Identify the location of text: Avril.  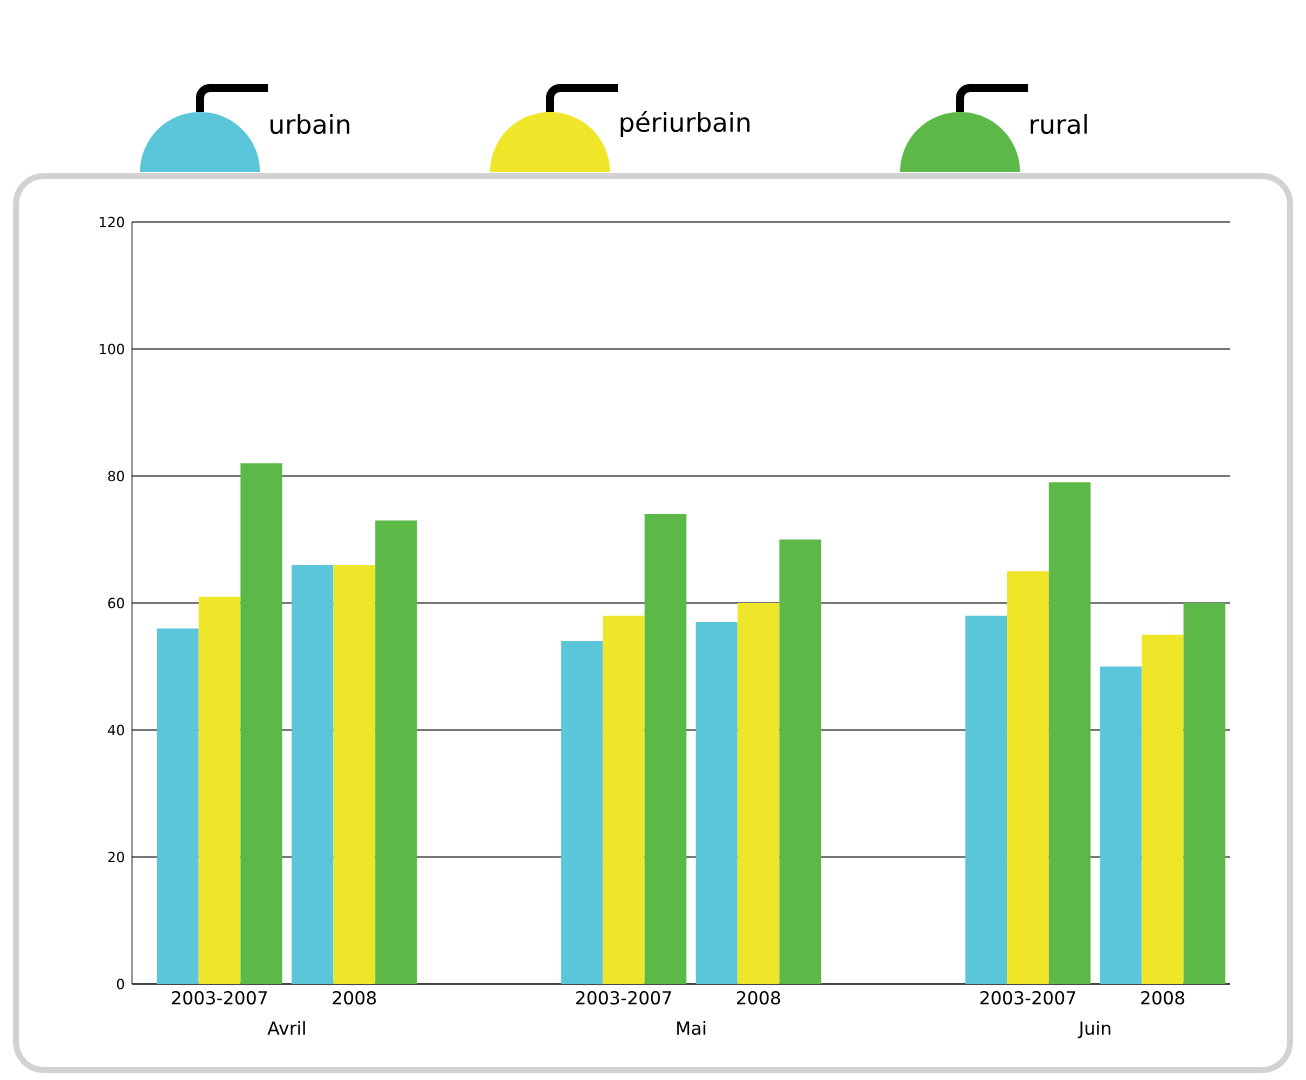
(286, 1028).